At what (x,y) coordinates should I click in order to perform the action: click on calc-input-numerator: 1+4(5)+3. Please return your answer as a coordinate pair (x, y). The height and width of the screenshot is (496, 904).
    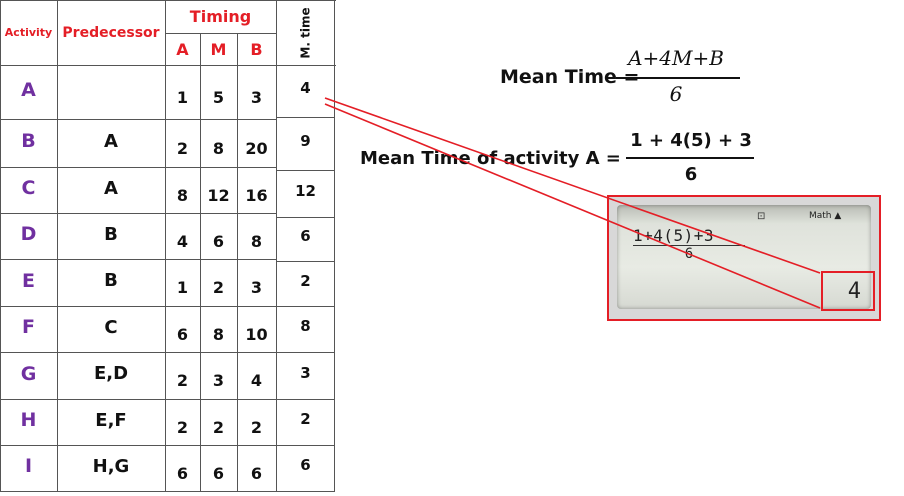
    Looking at the image, I should click on (674, 235).